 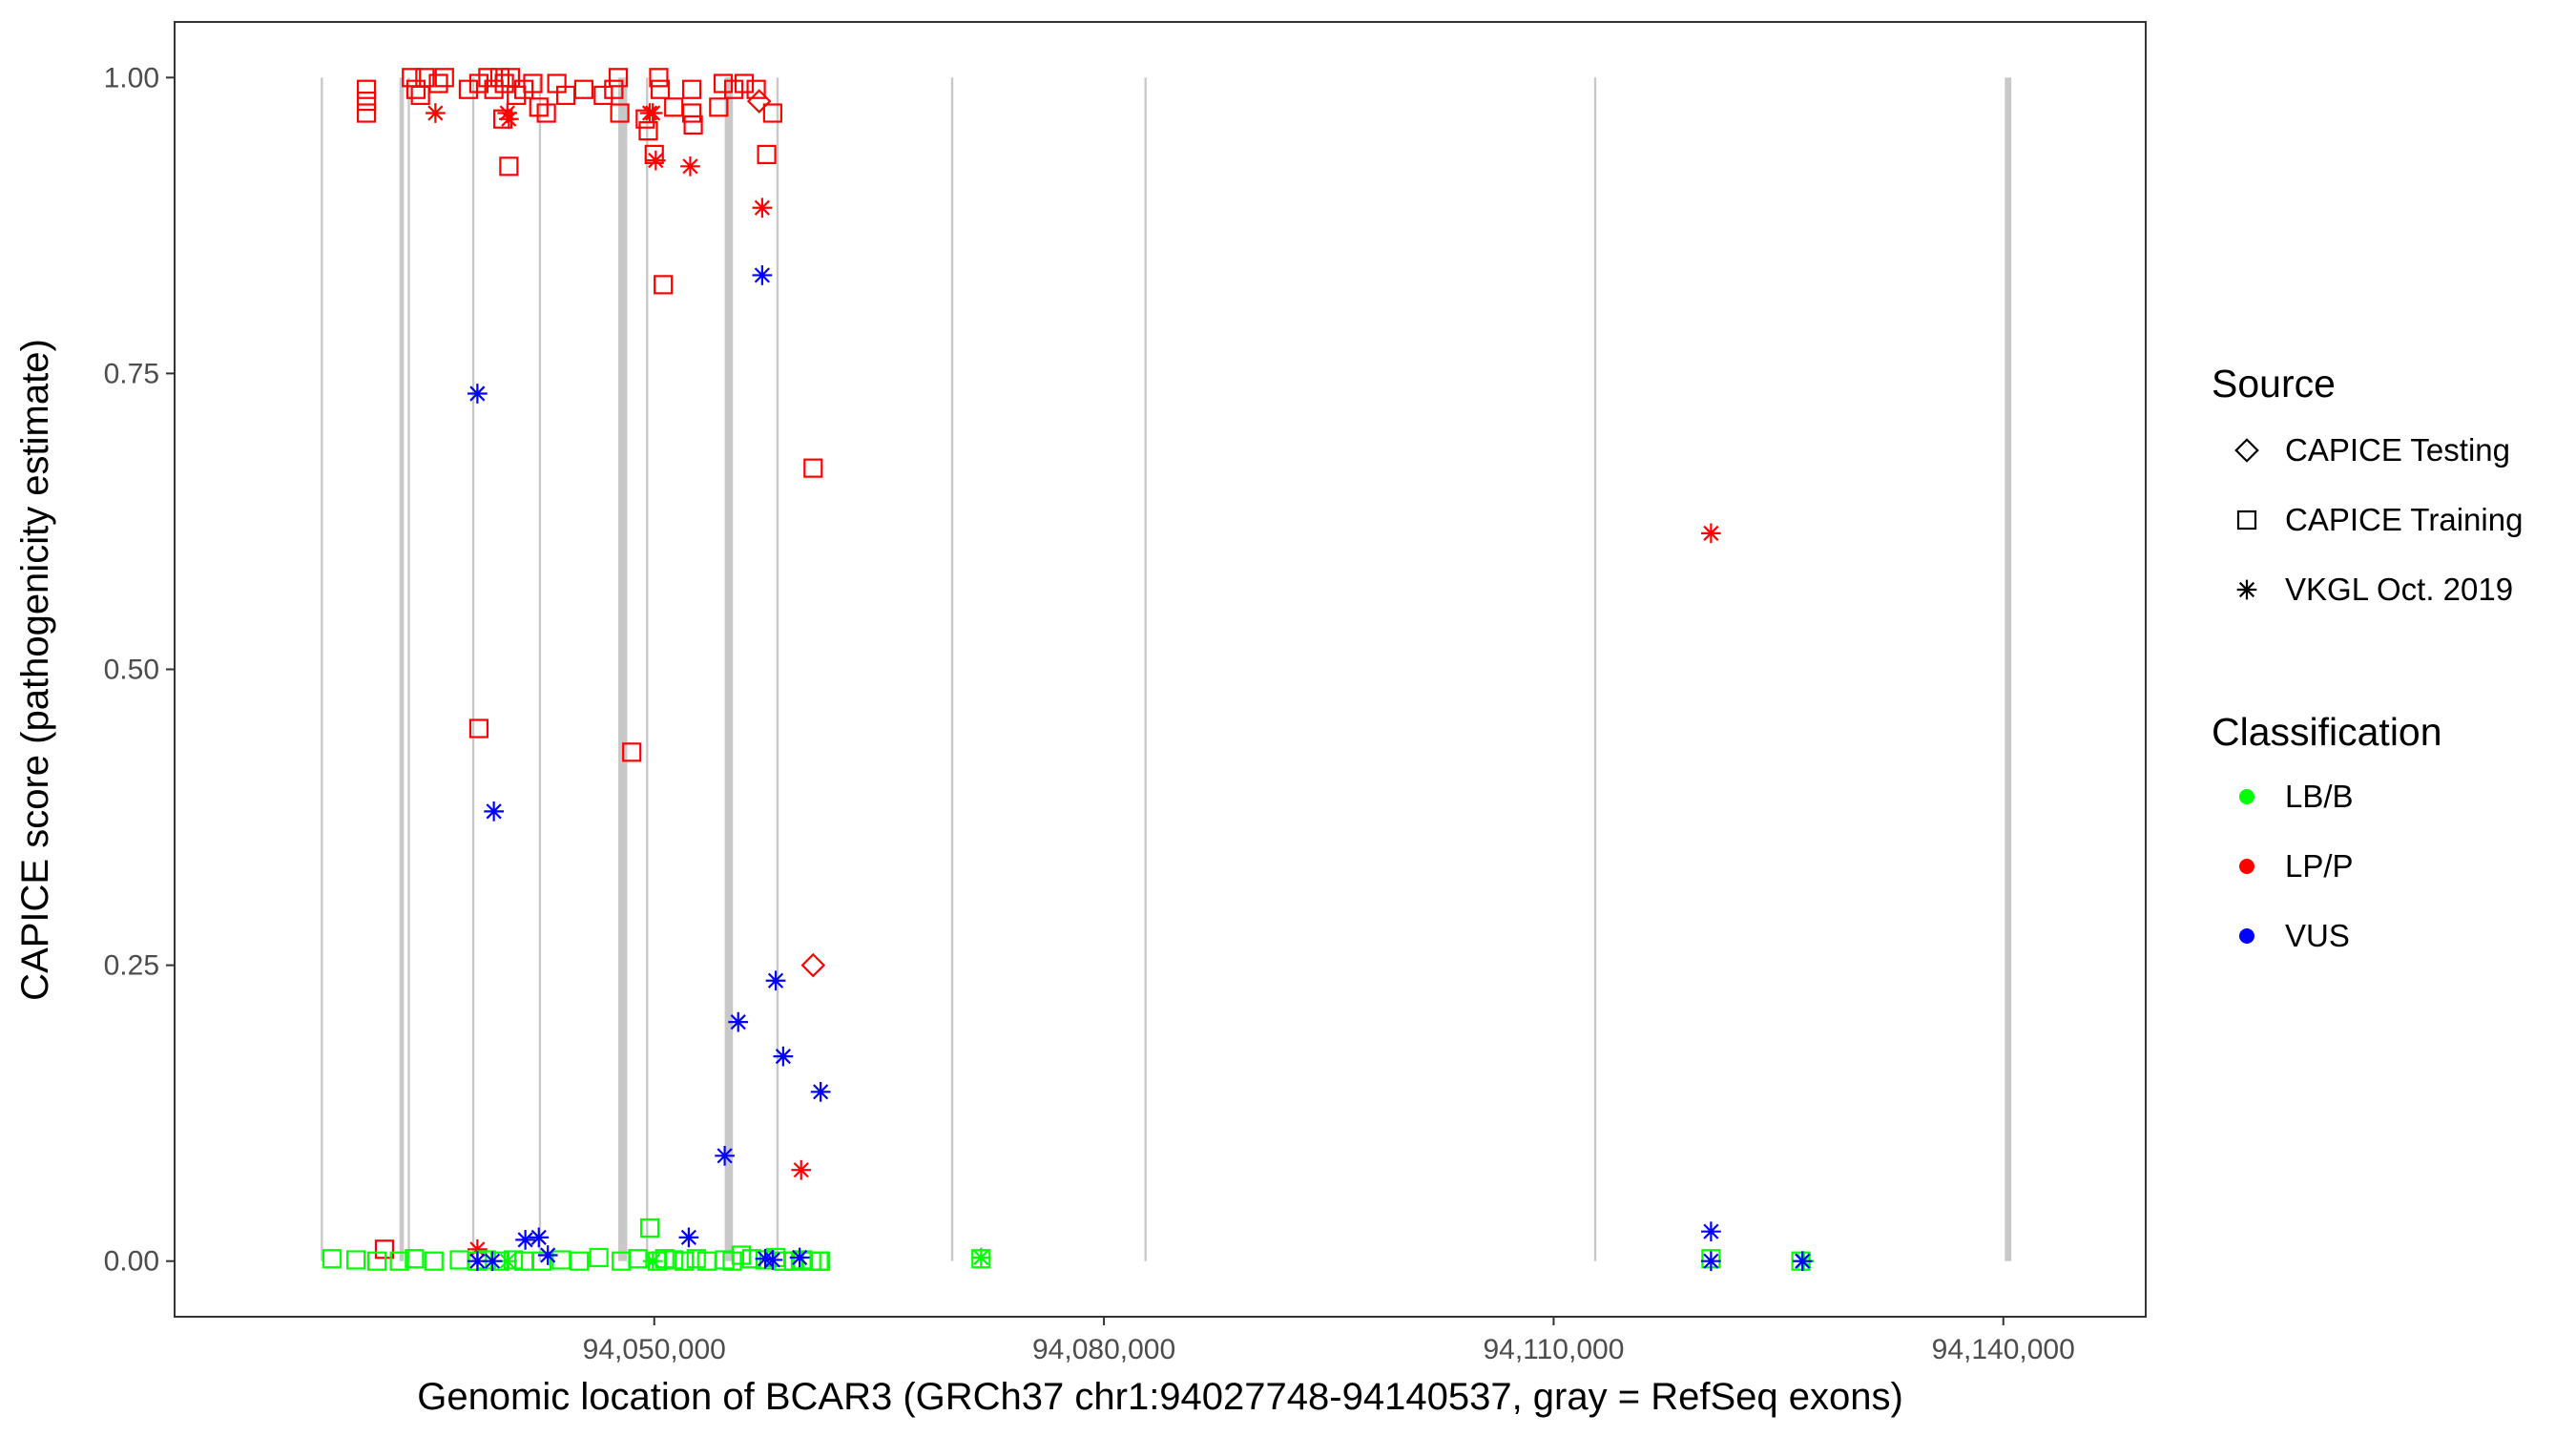 I want to click on y-tick-label: 0.50, so click(x=131, y=670).